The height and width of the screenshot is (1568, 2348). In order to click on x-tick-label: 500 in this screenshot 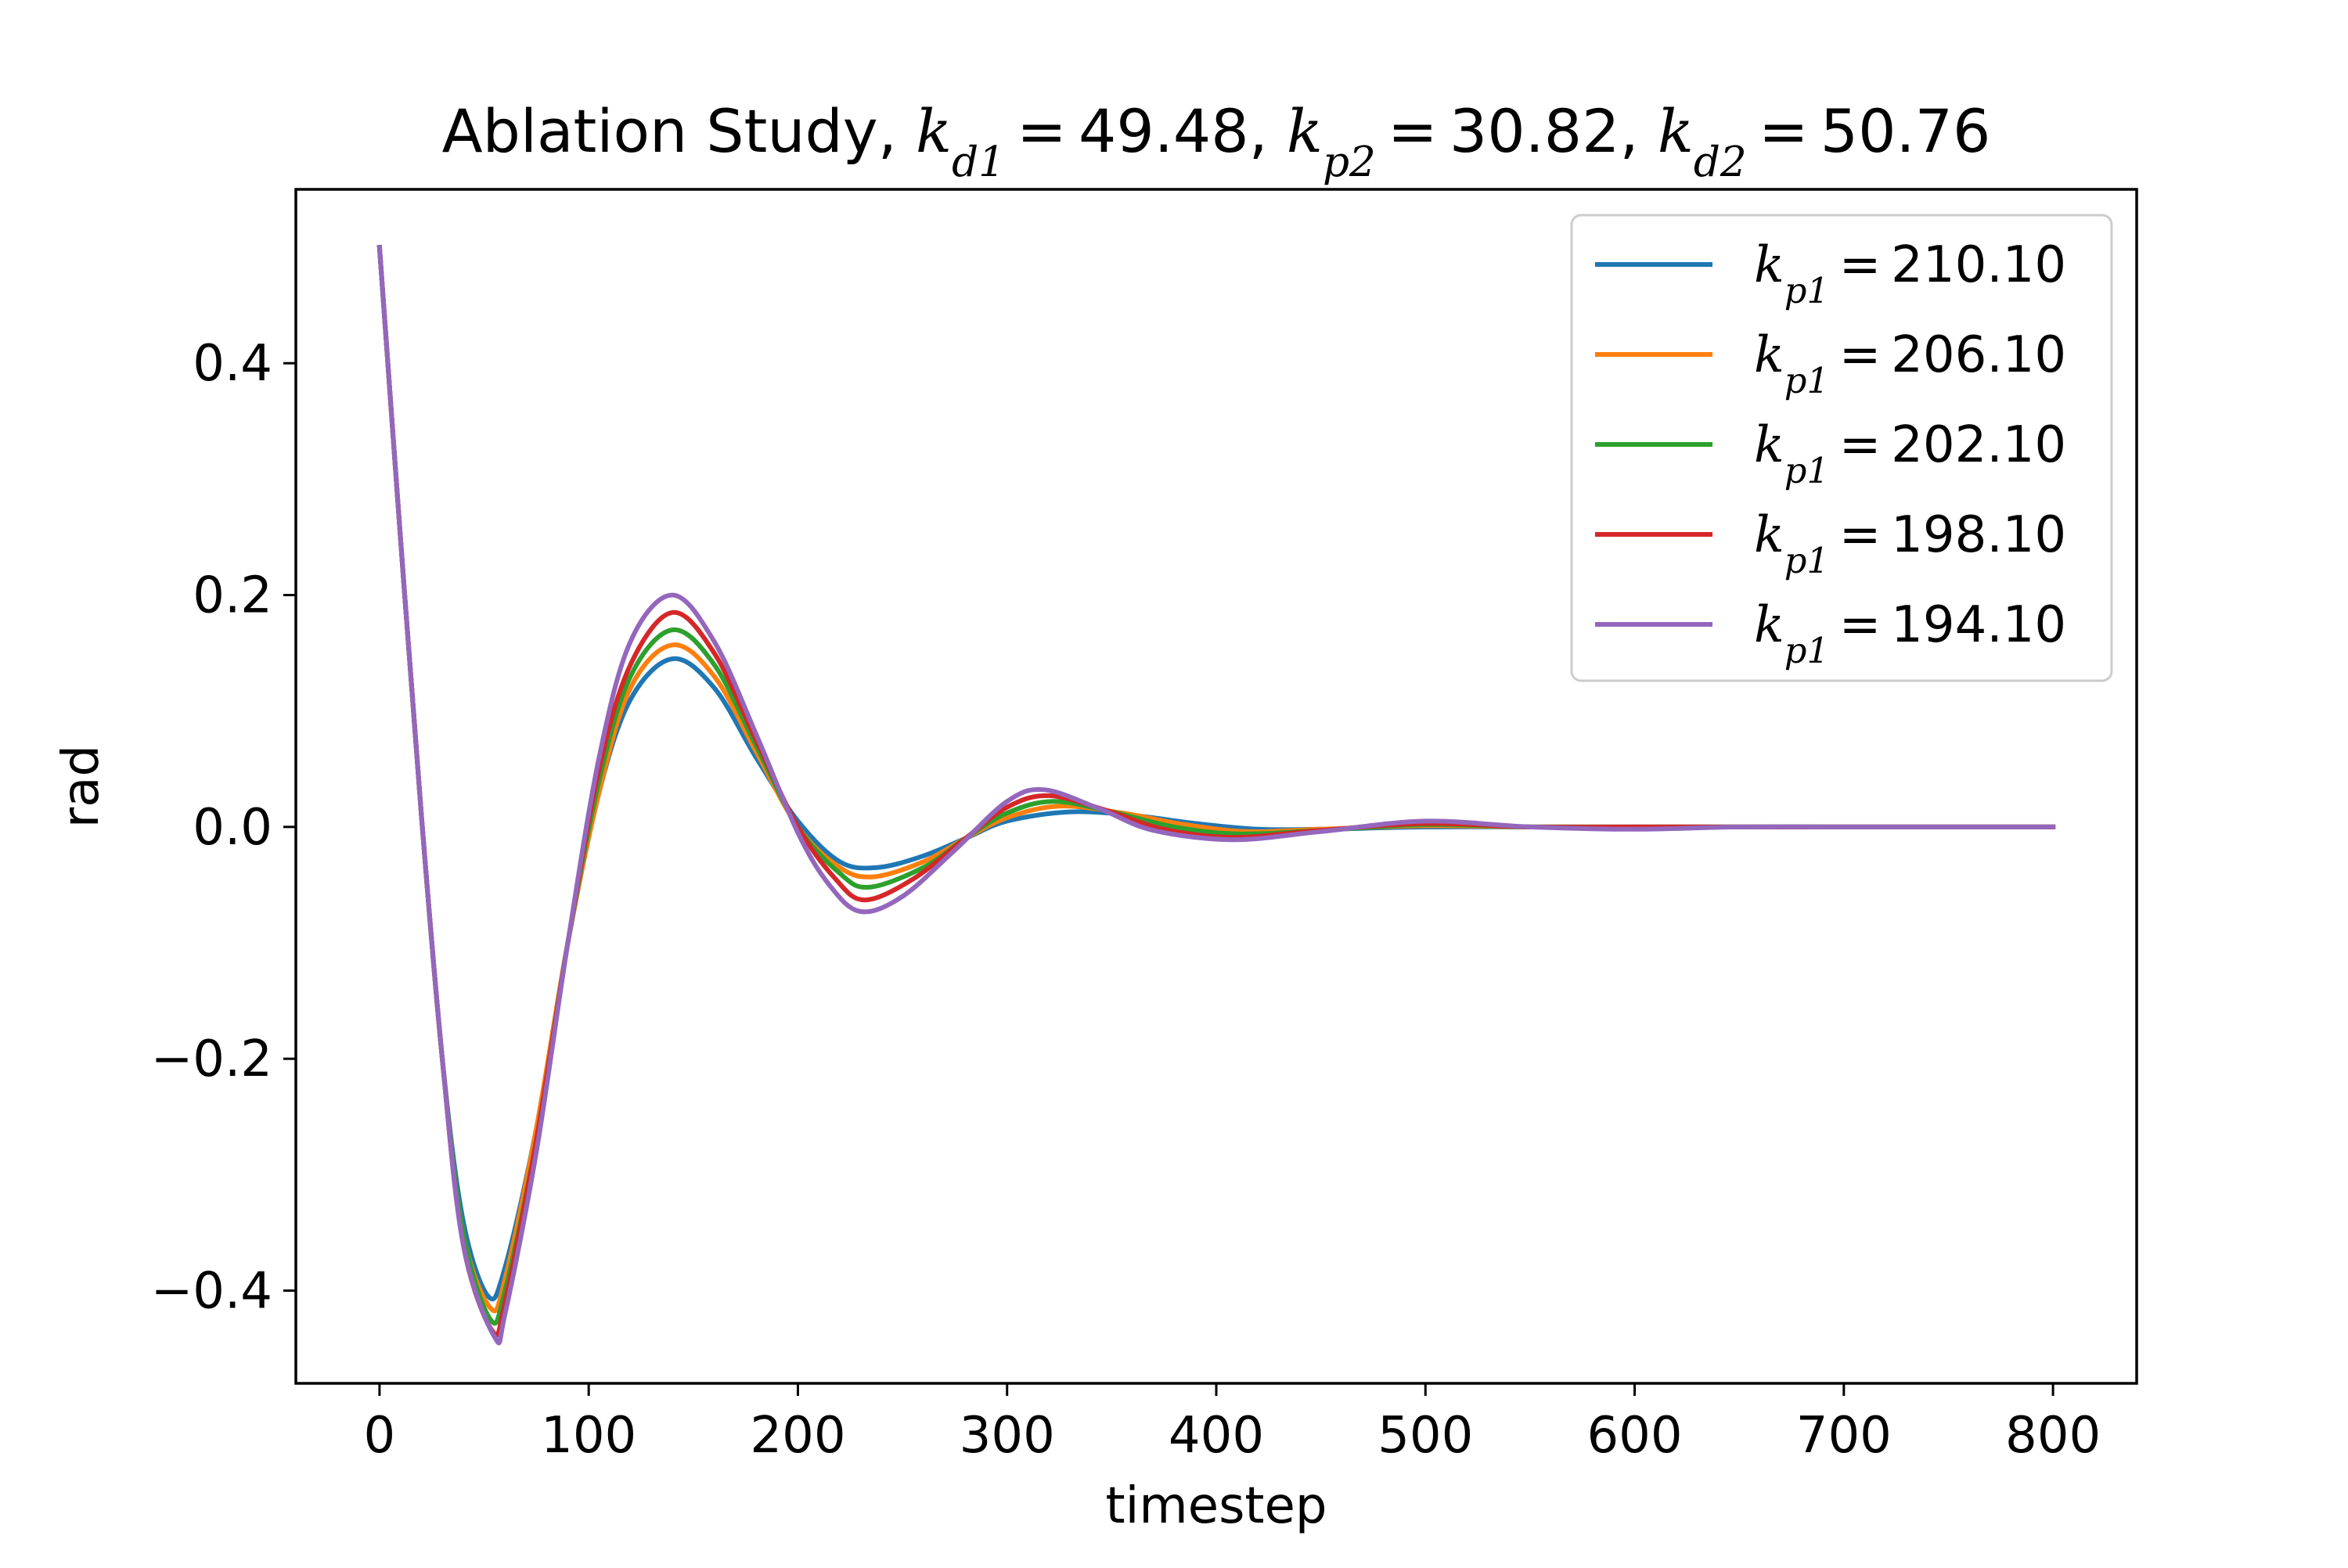, I will do `click(1425, 1436)`.